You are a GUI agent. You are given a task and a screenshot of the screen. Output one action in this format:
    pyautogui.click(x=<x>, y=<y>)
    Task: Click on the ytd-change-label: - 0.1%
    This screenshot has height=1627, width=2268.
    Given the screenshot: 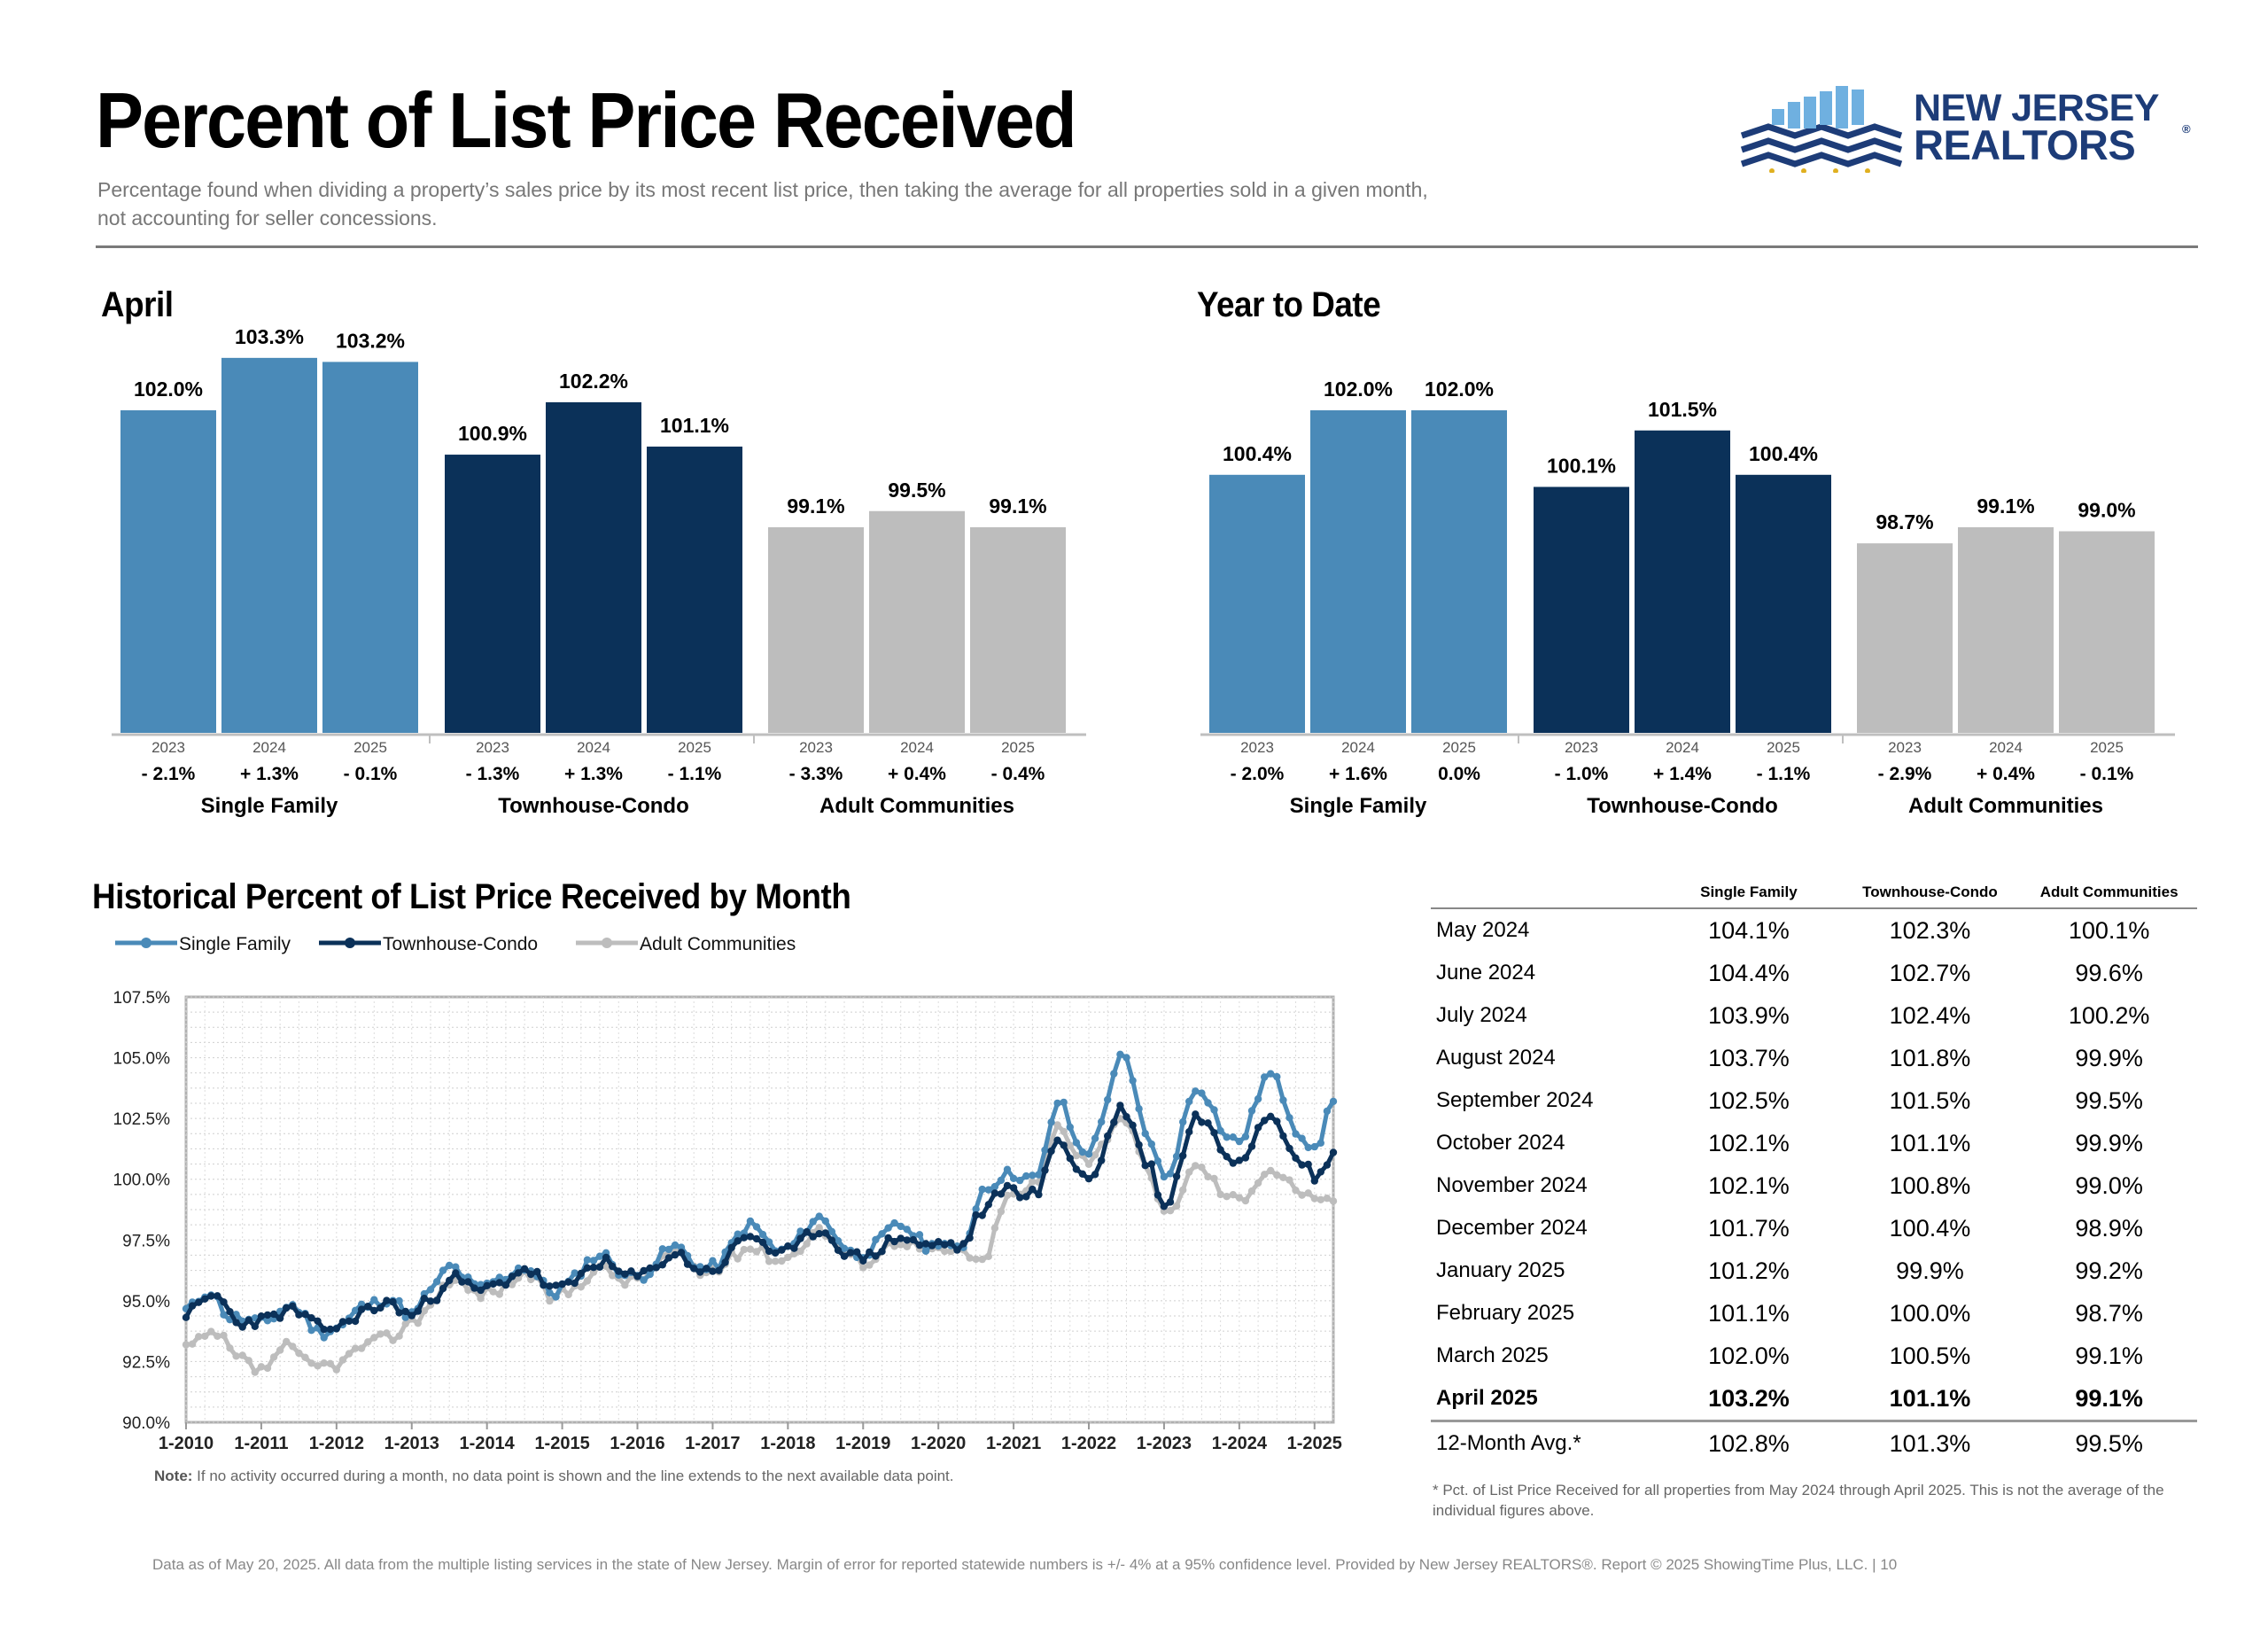 What is the action you would take?
    pyautogui.click(x=2107, y=774)
    